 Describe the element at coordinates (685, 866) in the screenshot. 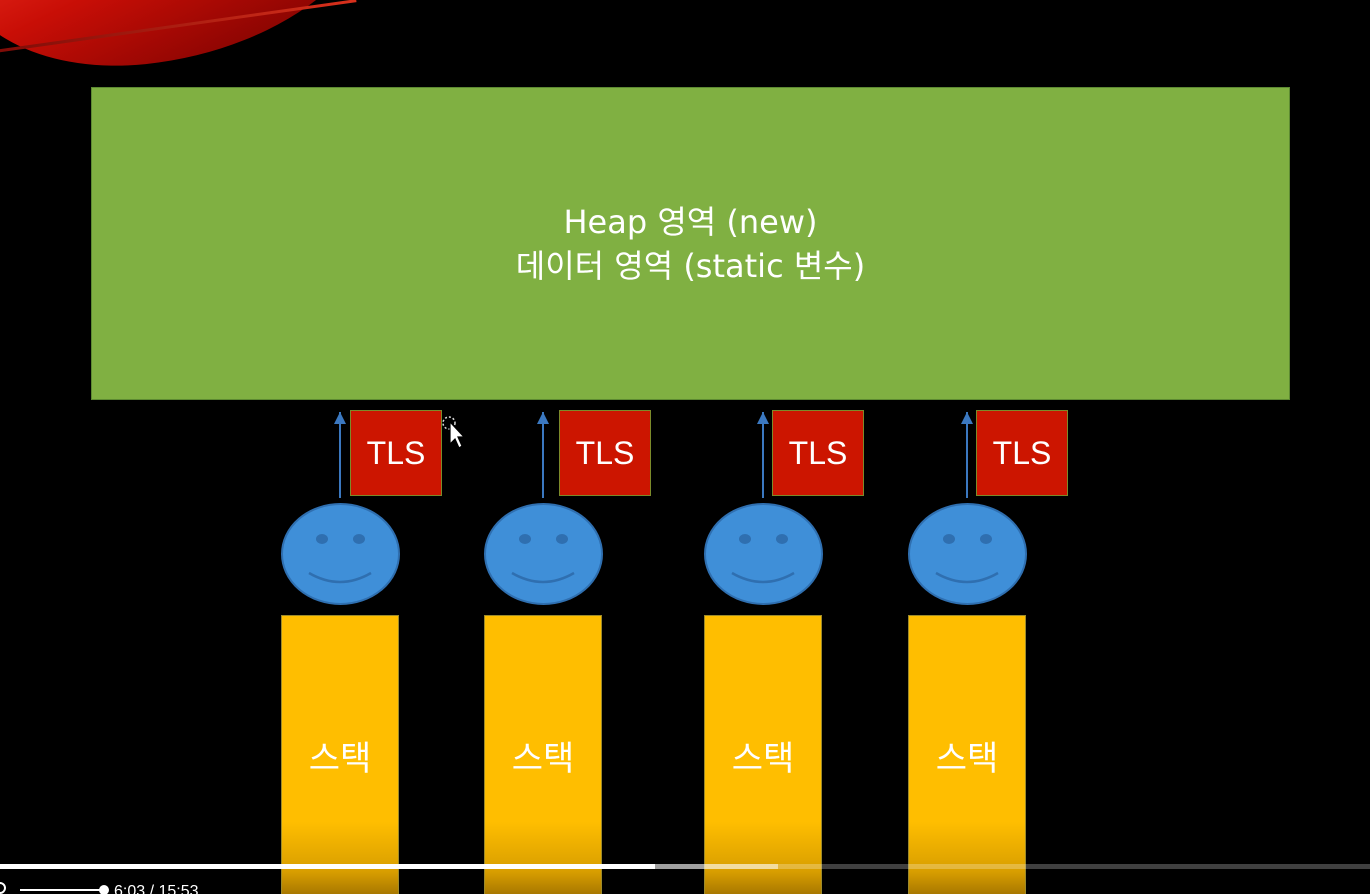

I see `progress-bar` at that location.